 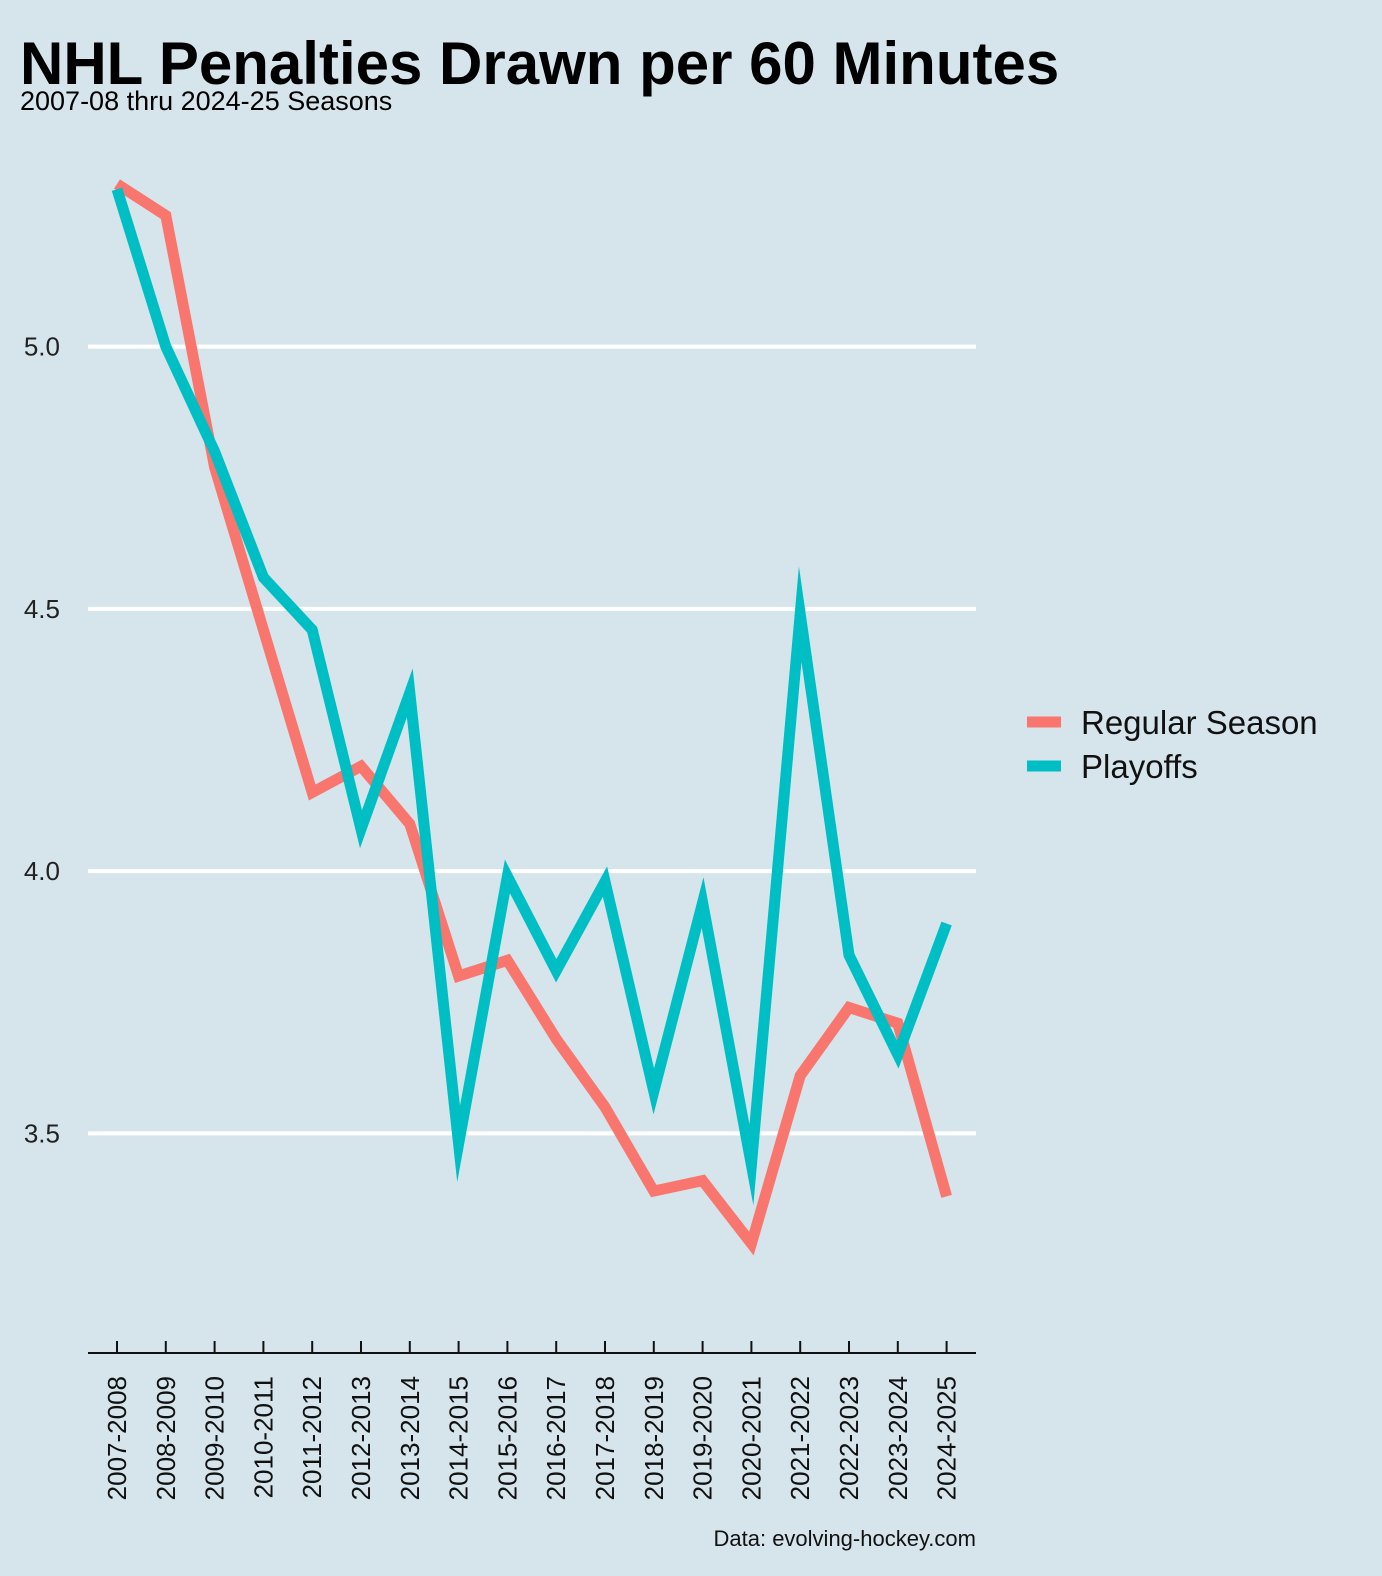 I want to click on x-tick-label: 2018-2019, so click(x=654, y=1438).